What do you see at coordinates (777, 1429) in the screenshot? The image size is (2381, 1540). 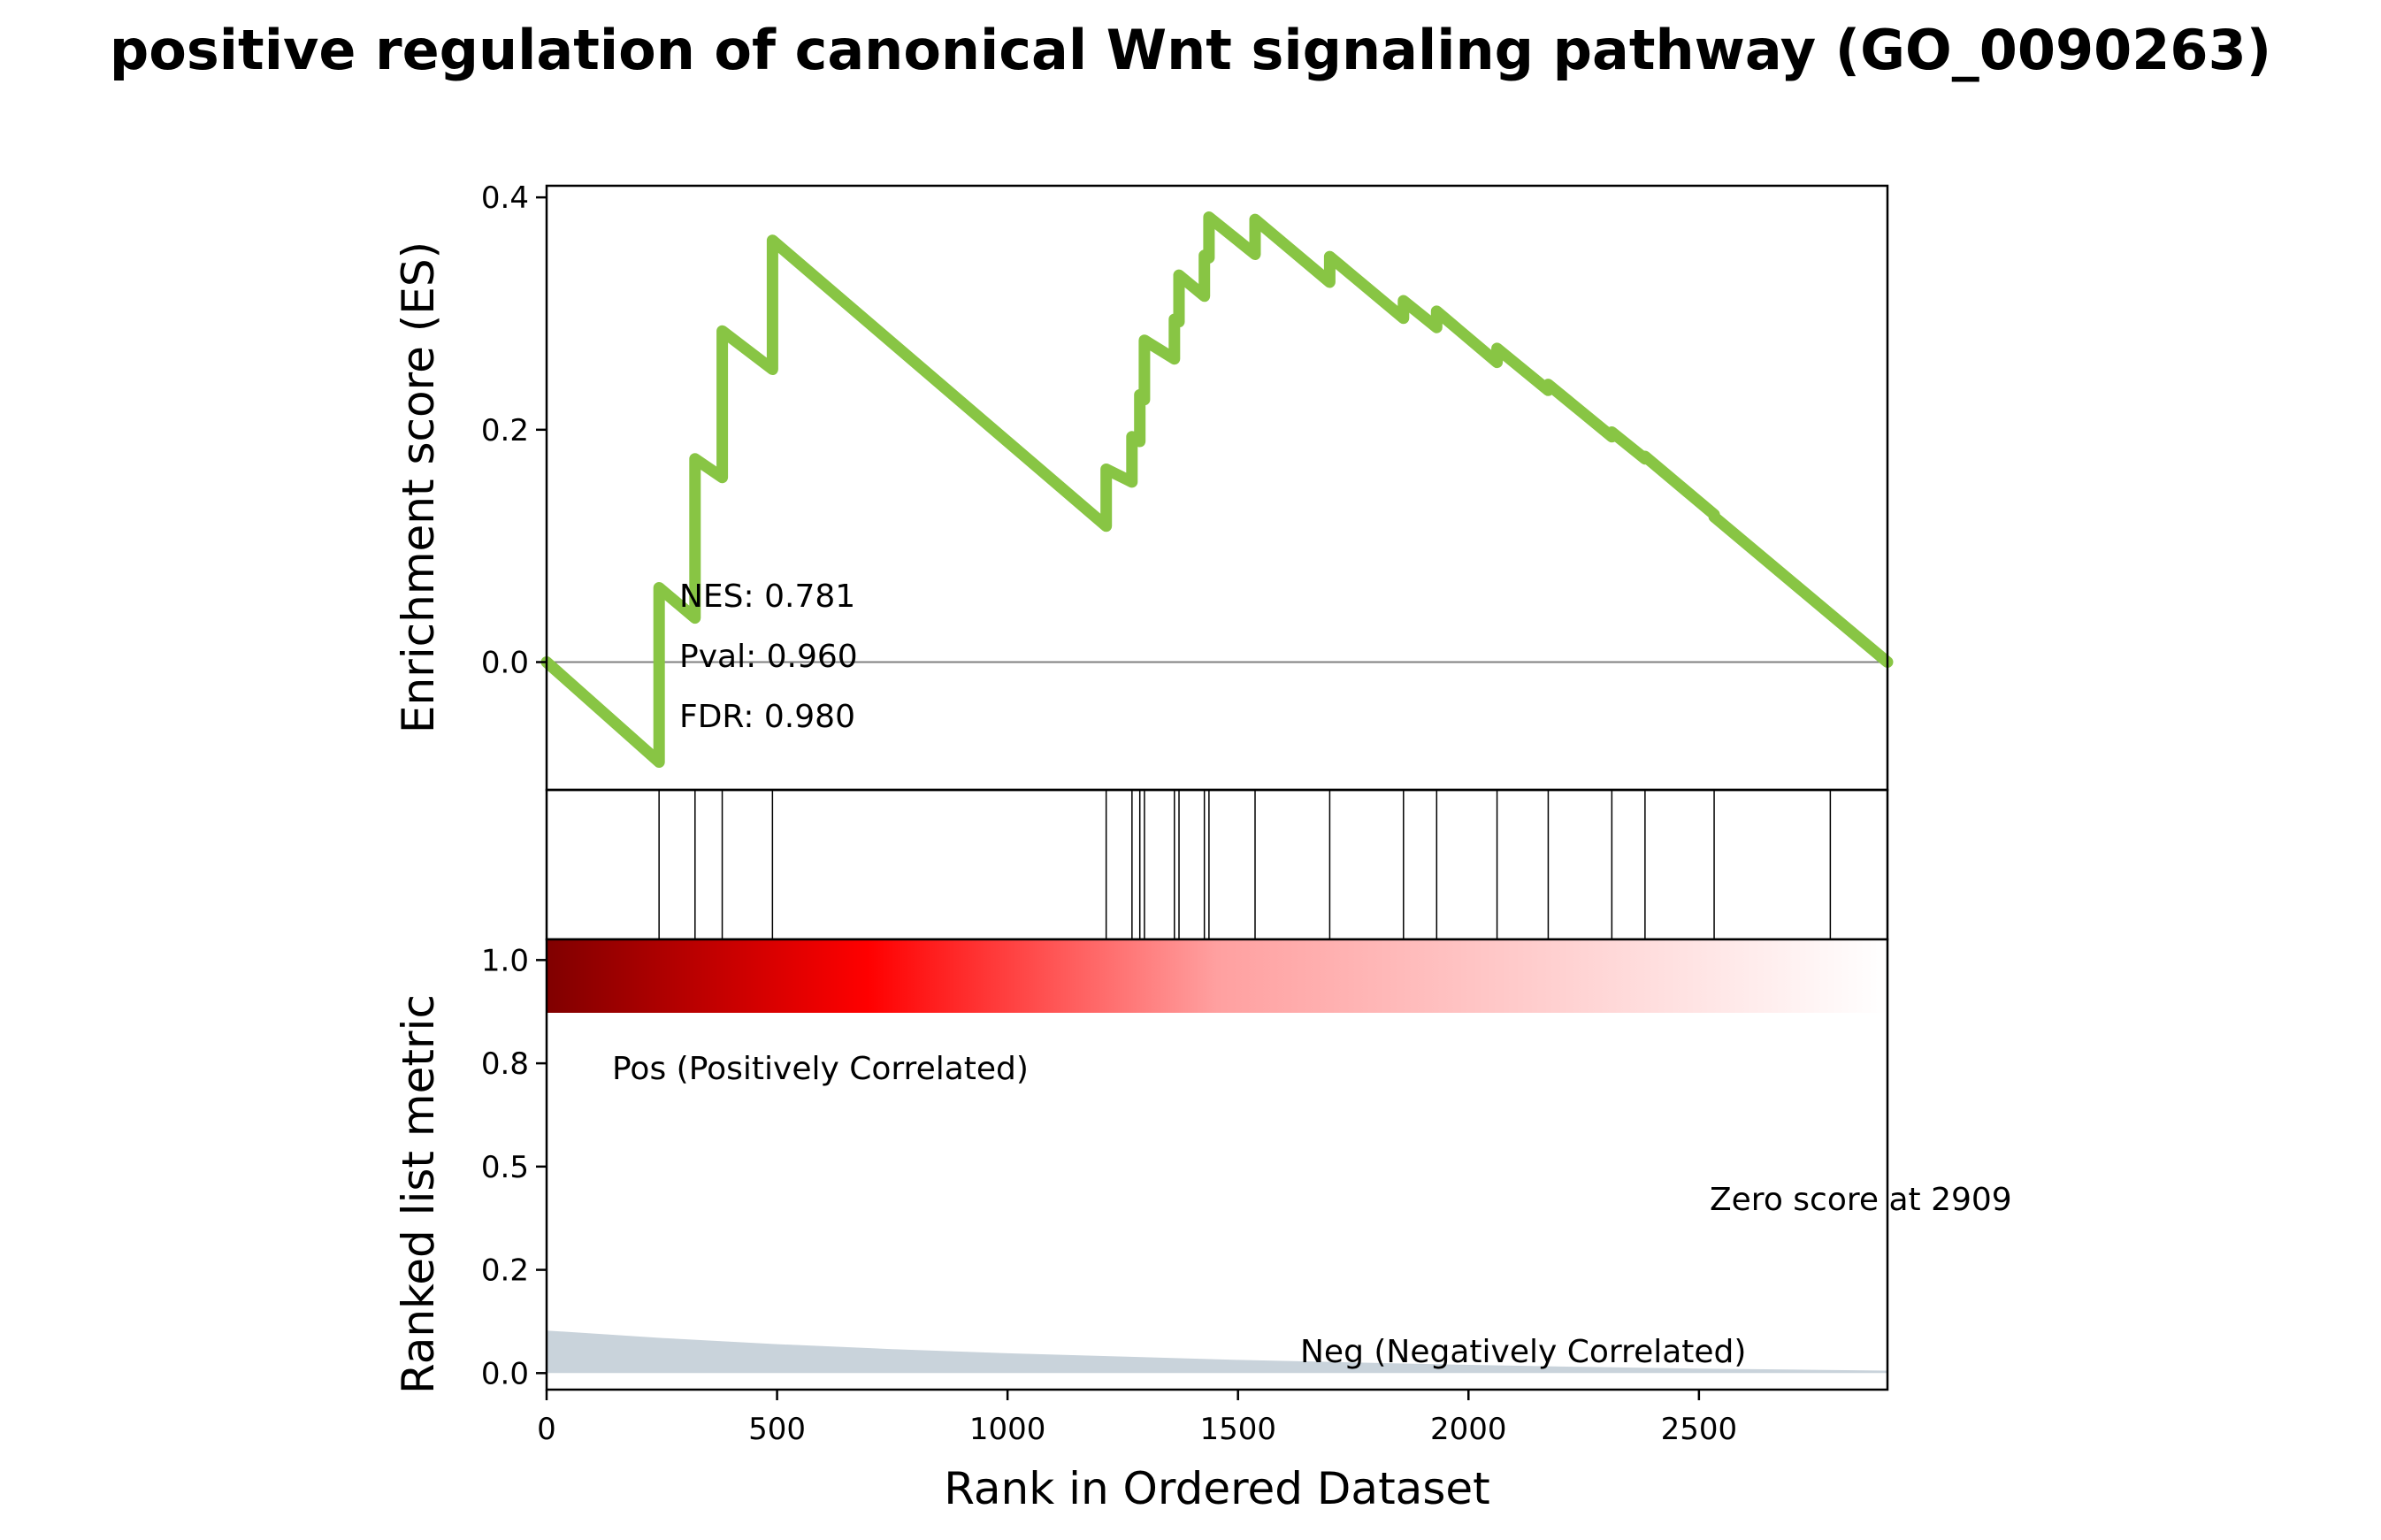 I see `xtick-label: 500` at bounding box center [777, 1429].